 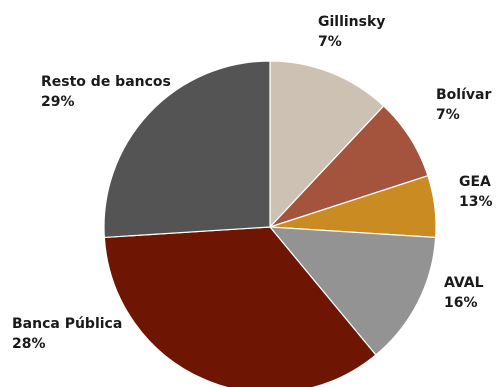 I want to click on pie-slice-aval, so click(x=352, y=291).